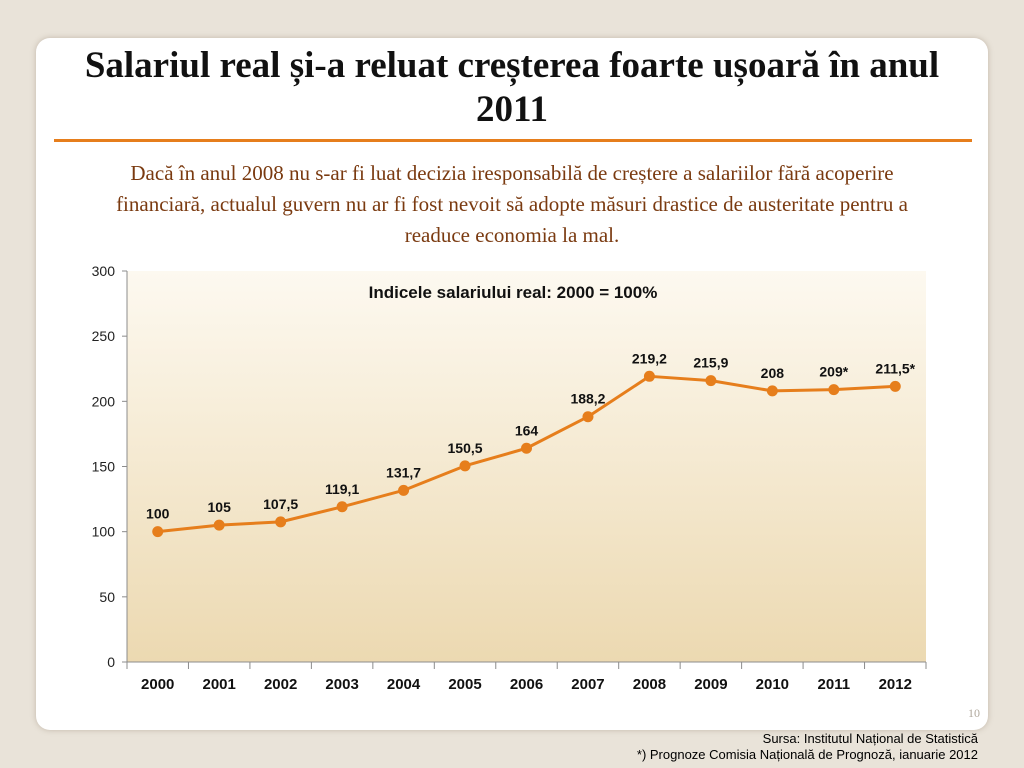  What do you see at coordinates (341, 684) in the screenshot?
I see `x-tick-label: 2003` at bounding box center [341, 684].